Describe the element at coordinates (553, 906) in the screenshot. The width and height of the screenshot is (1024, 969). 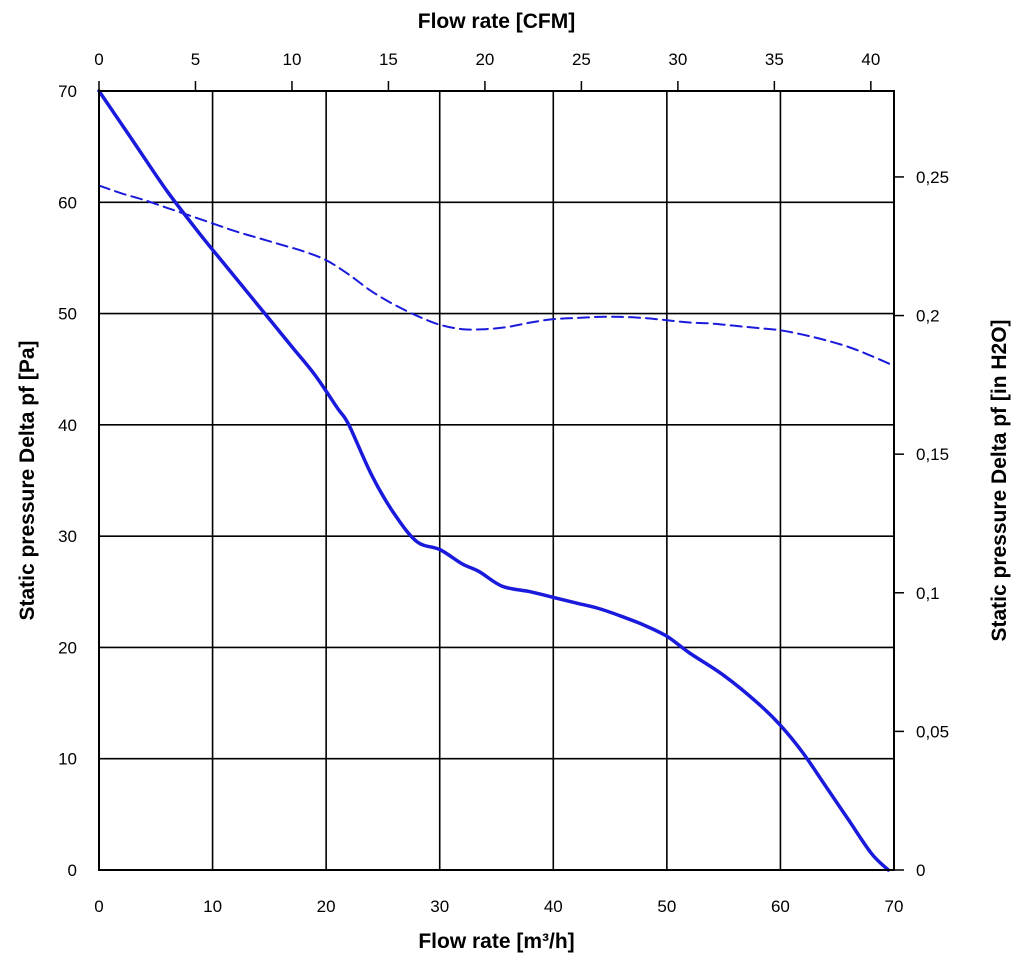
I see `x-tick-label: 40` at that location.